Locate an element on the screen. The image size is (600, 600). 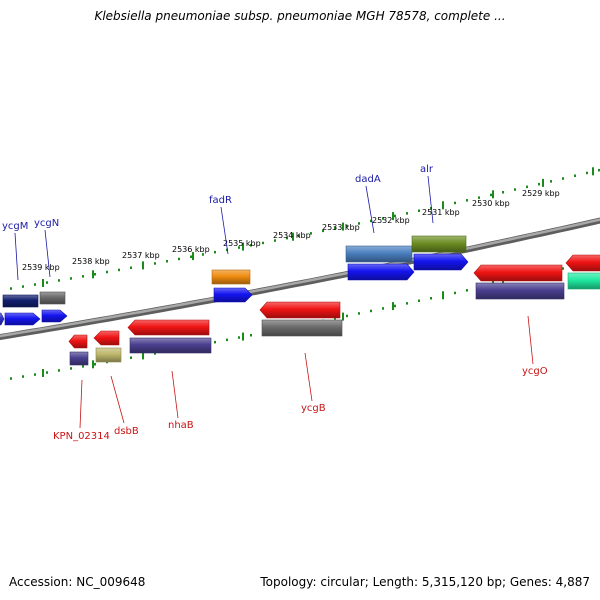
gene-label: alr is located at coordinates (427, 169).